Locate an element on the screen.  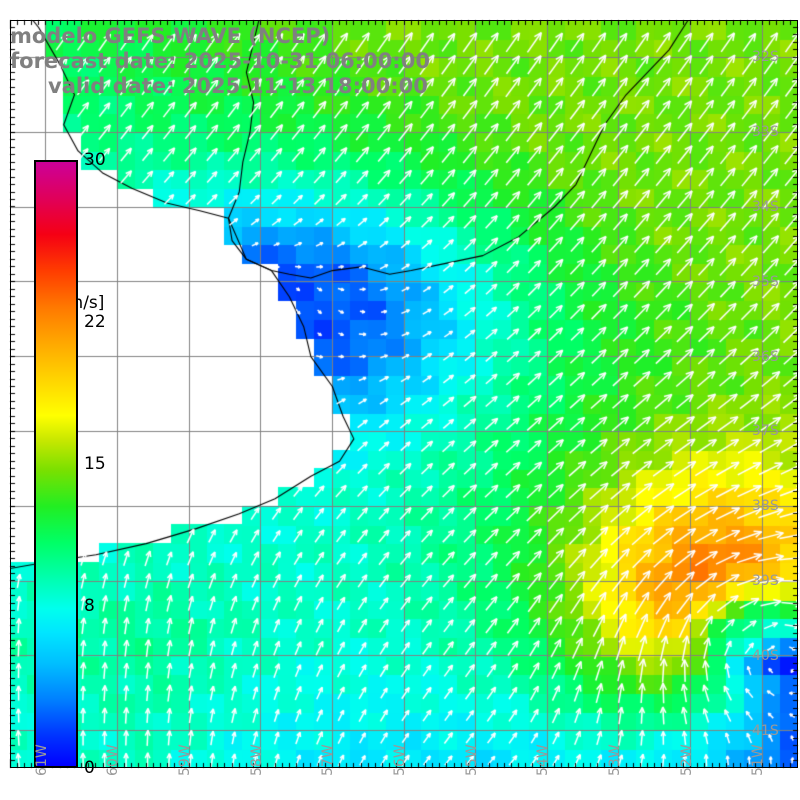
colorbar-tick-0: 0 is located at coordinates (89, 768).